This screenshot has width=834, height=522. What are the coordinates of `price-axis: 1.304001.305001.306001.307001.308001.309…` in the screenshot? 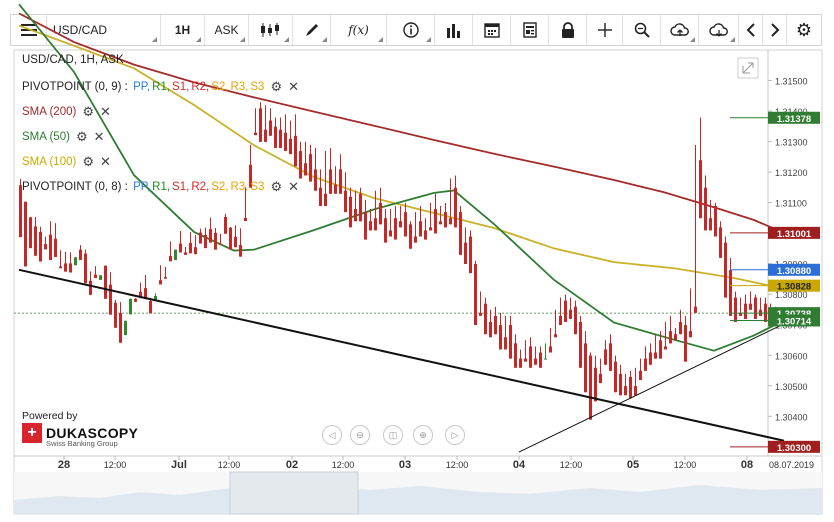 It's located at (788, 249).